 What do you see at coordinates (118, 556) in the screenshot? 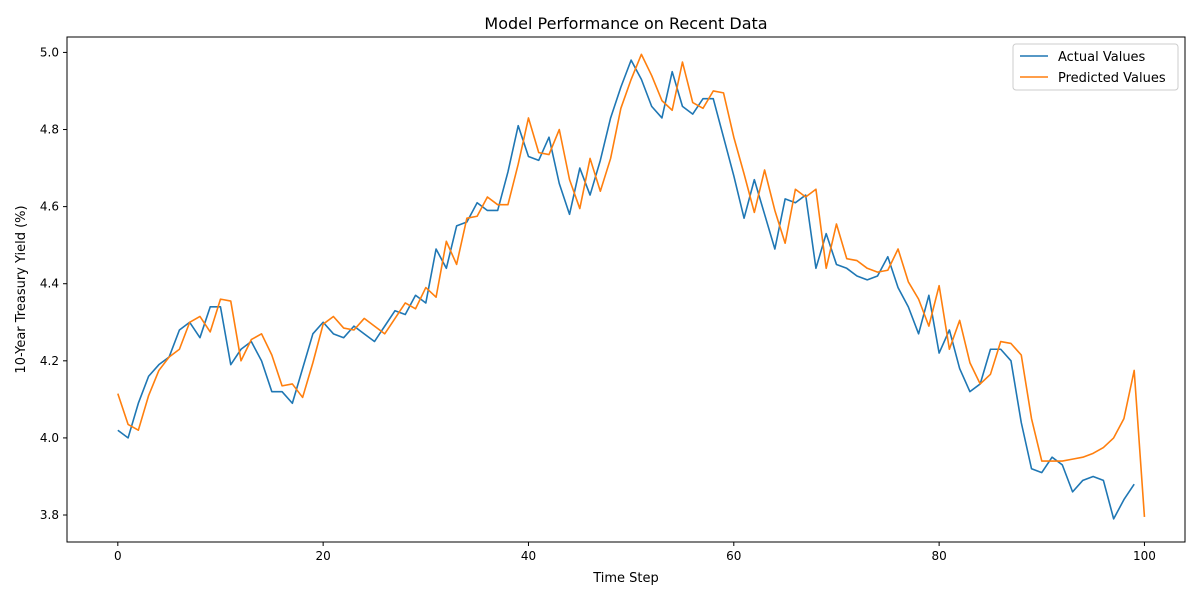
I see `x-tick-label: 0` at bounding box center [118, 556].